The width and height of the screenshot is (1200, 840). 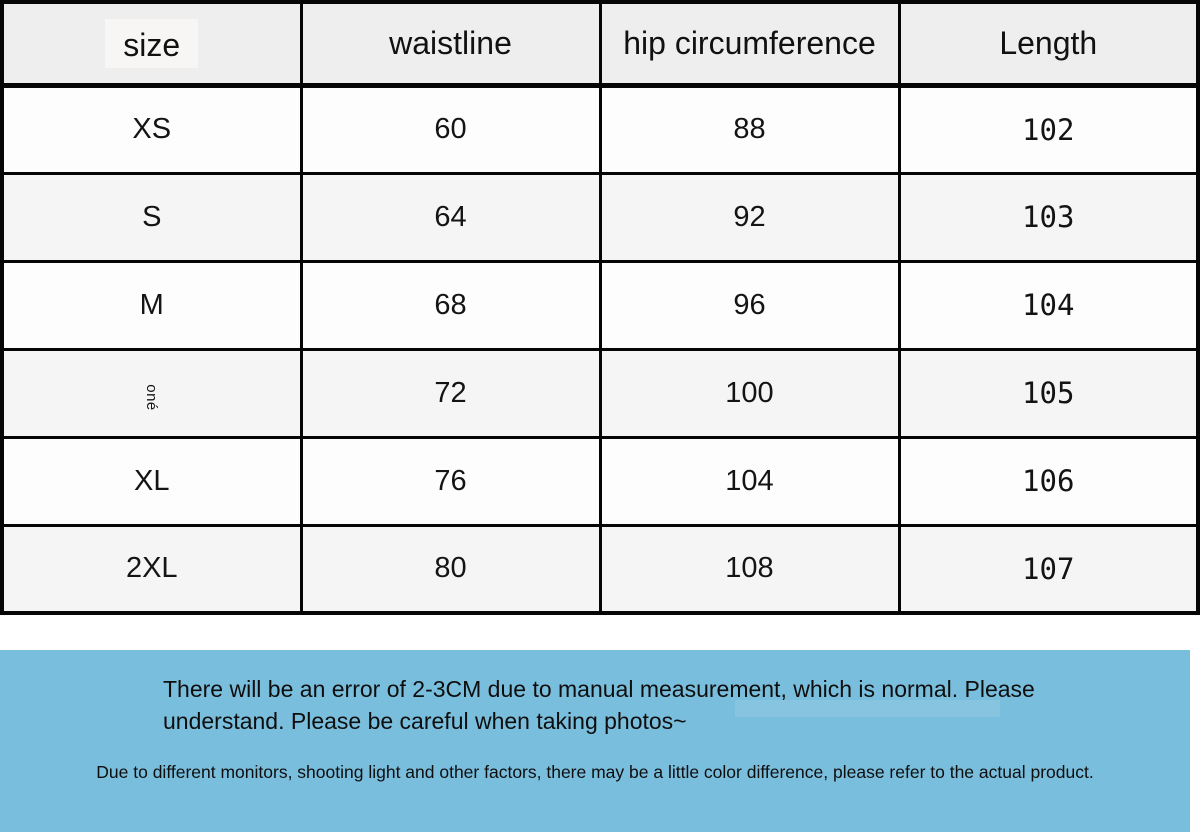 What do you see at coordinates (749, 393) in the screenshot?
I see `hip-cell: 100` at bounding box center [749, 393].